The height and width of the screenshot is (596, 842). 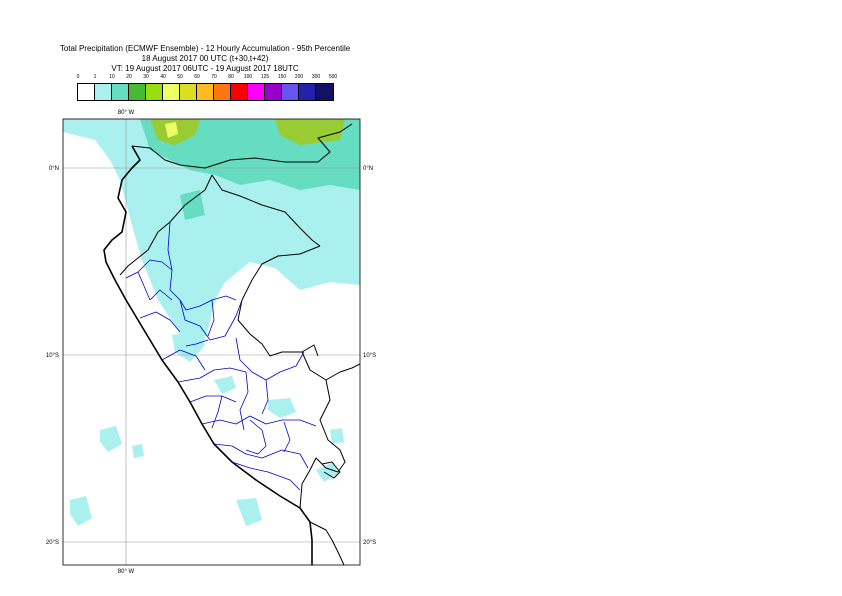 What do you see at coordinates (248, 77) in the screenshot?
I see `legend-tick-label: 100` at bounding box center [248, 77].